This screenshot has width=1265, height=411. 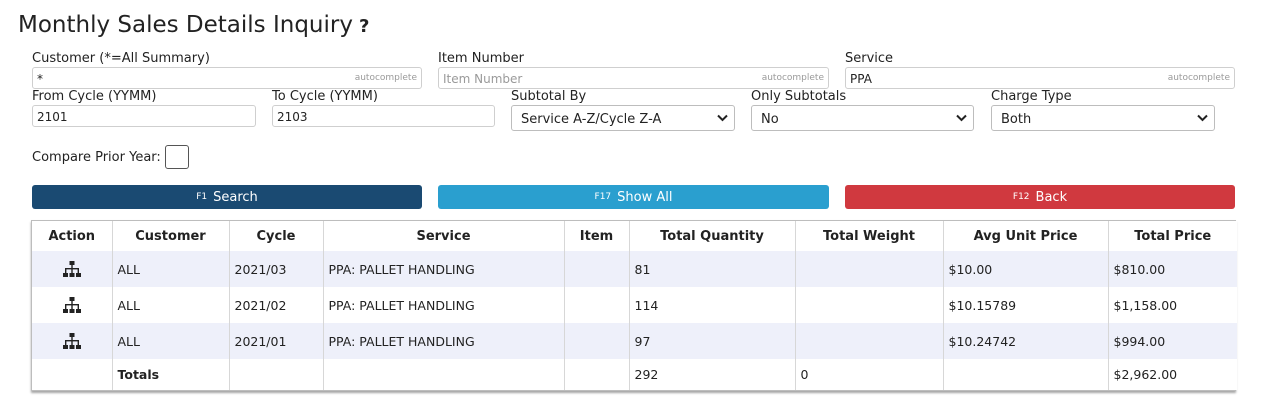 What do you see at coordinates (603, 197) in the screenshot?
I see `show-all-button-key: F17` at bounding box center [603, 197].